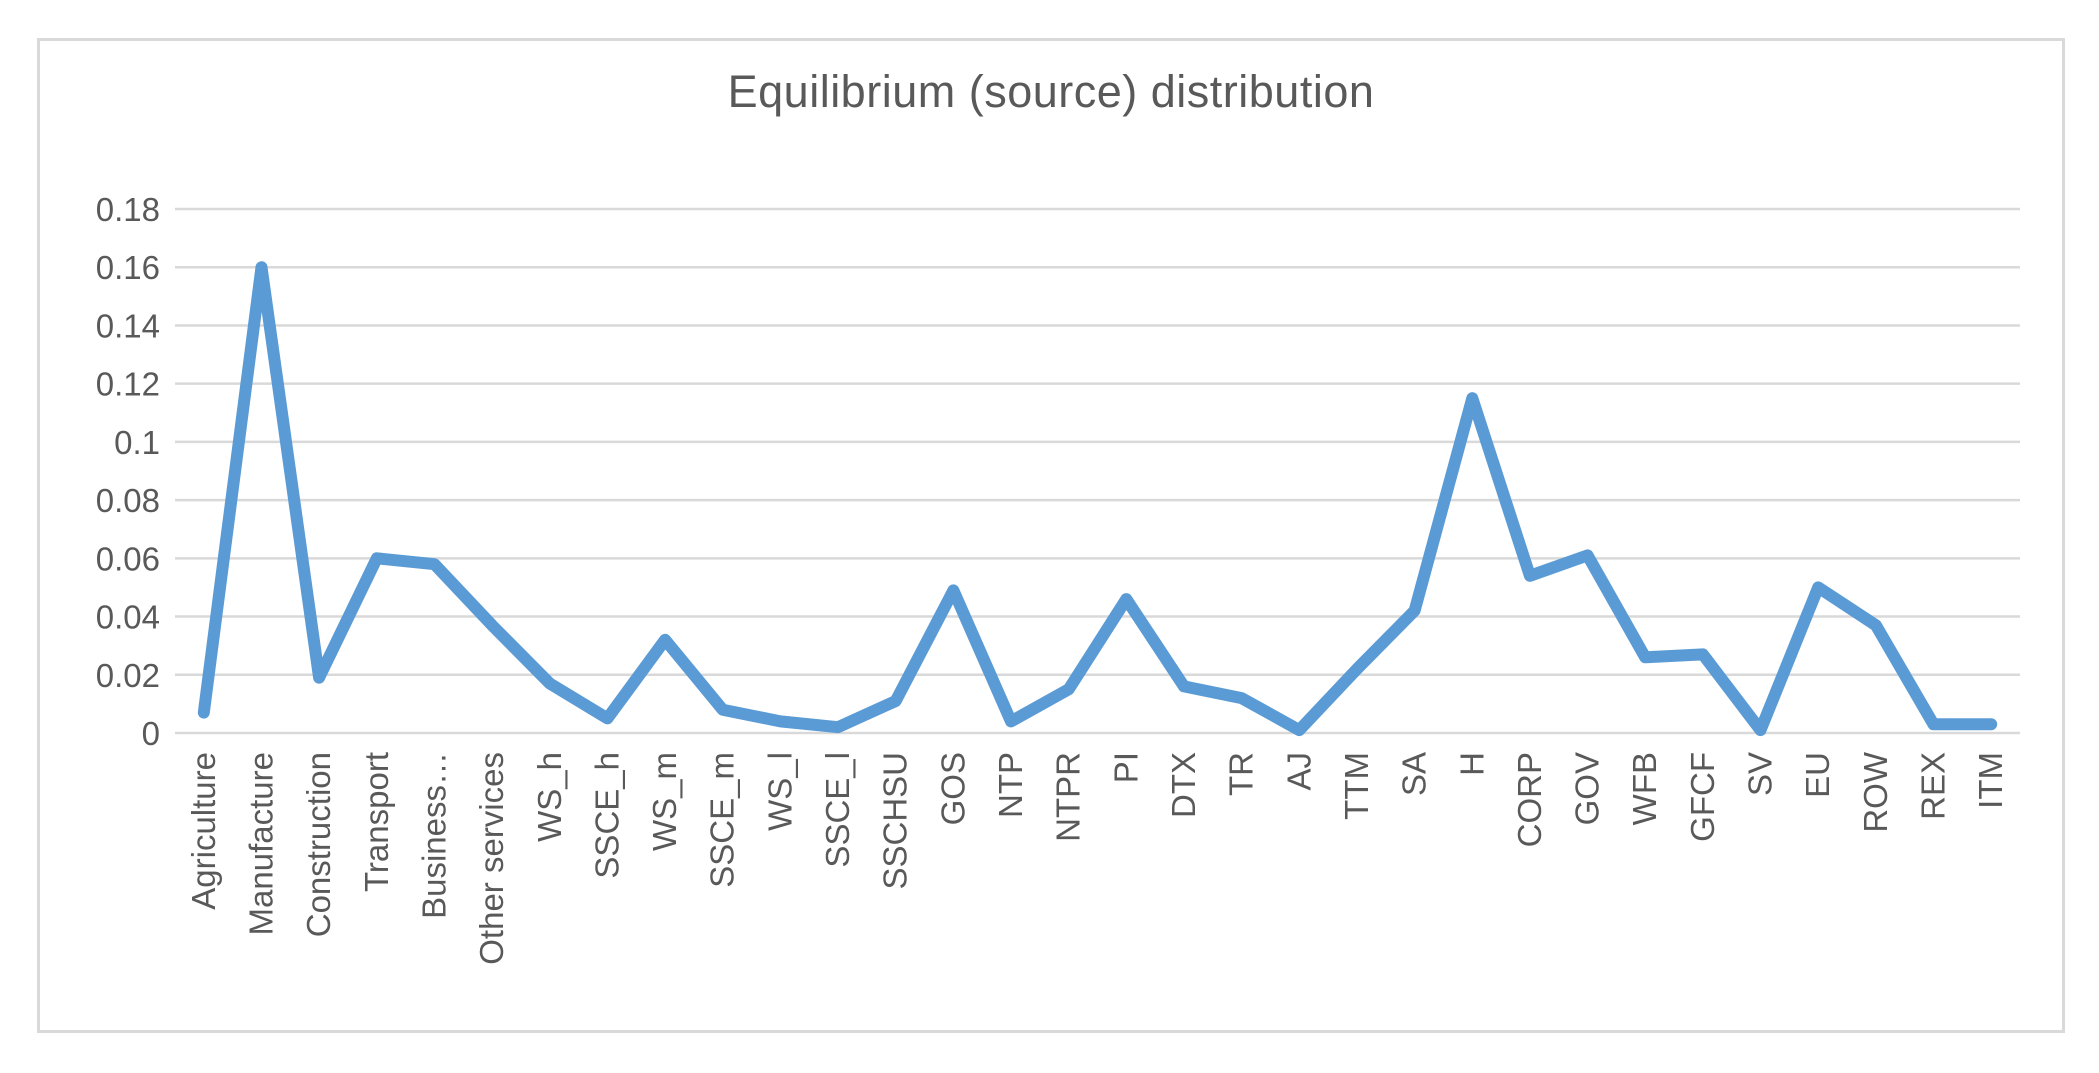  What do you see at coordinates (1875, 792) in the screenshot?
I see `x-axis-category-label: ROW` at bounding box center [1875, 792].